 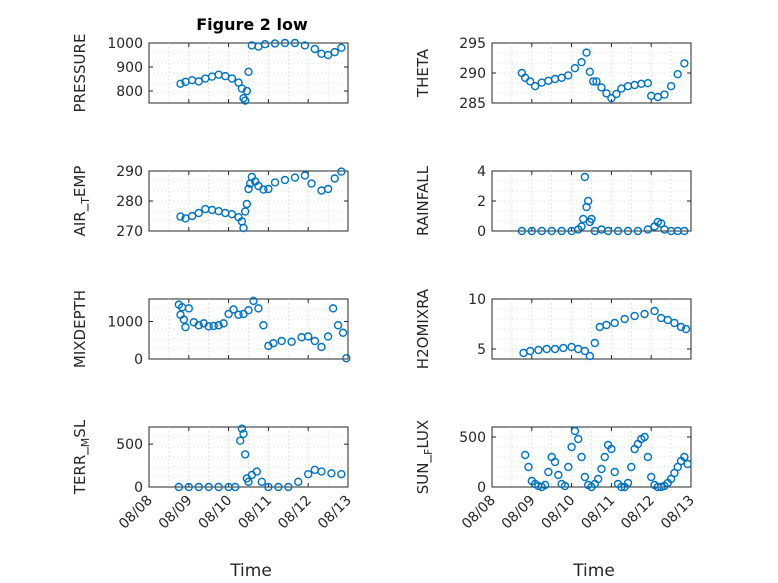 I want to click on y-tick-label: 290, so click(x=129, y=172).